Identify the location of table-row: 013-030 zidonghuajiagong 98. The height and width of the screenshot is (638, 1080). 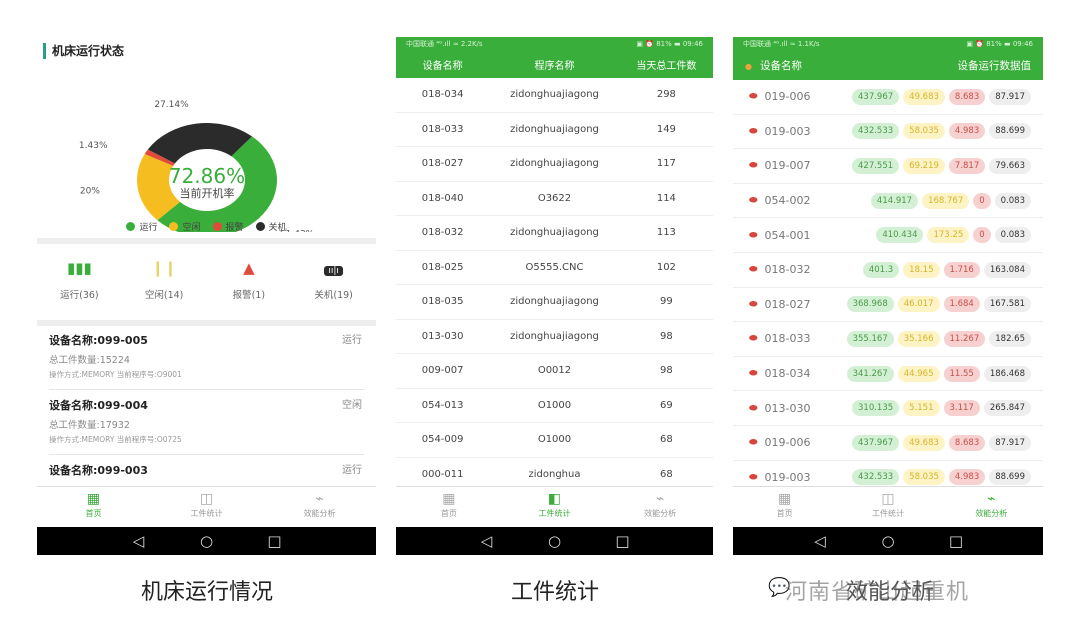
(554, 337).